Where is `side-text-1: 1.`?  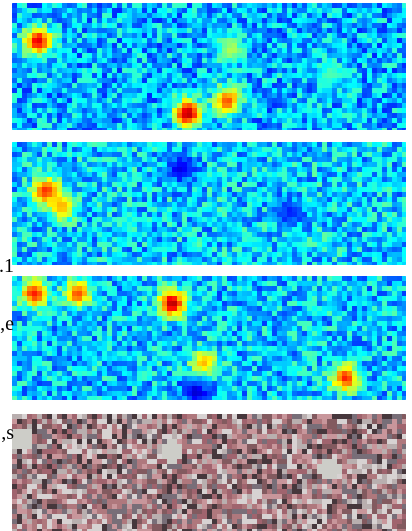
side-text-1: 1. is located at coordinates (7, 266).